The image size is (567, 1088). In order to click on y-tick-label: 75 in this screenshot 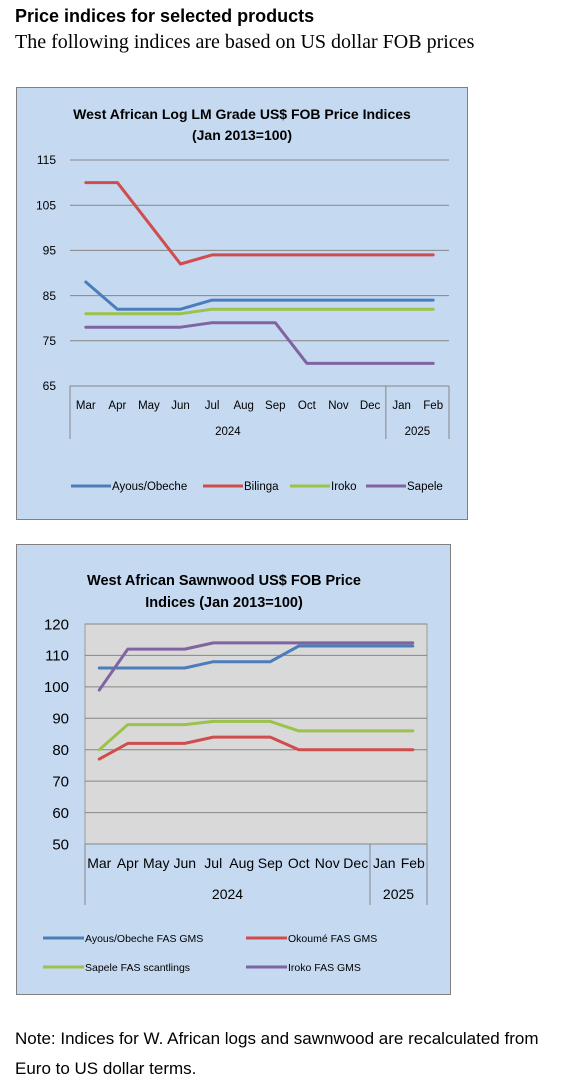, I will do `click(50, 341)`.